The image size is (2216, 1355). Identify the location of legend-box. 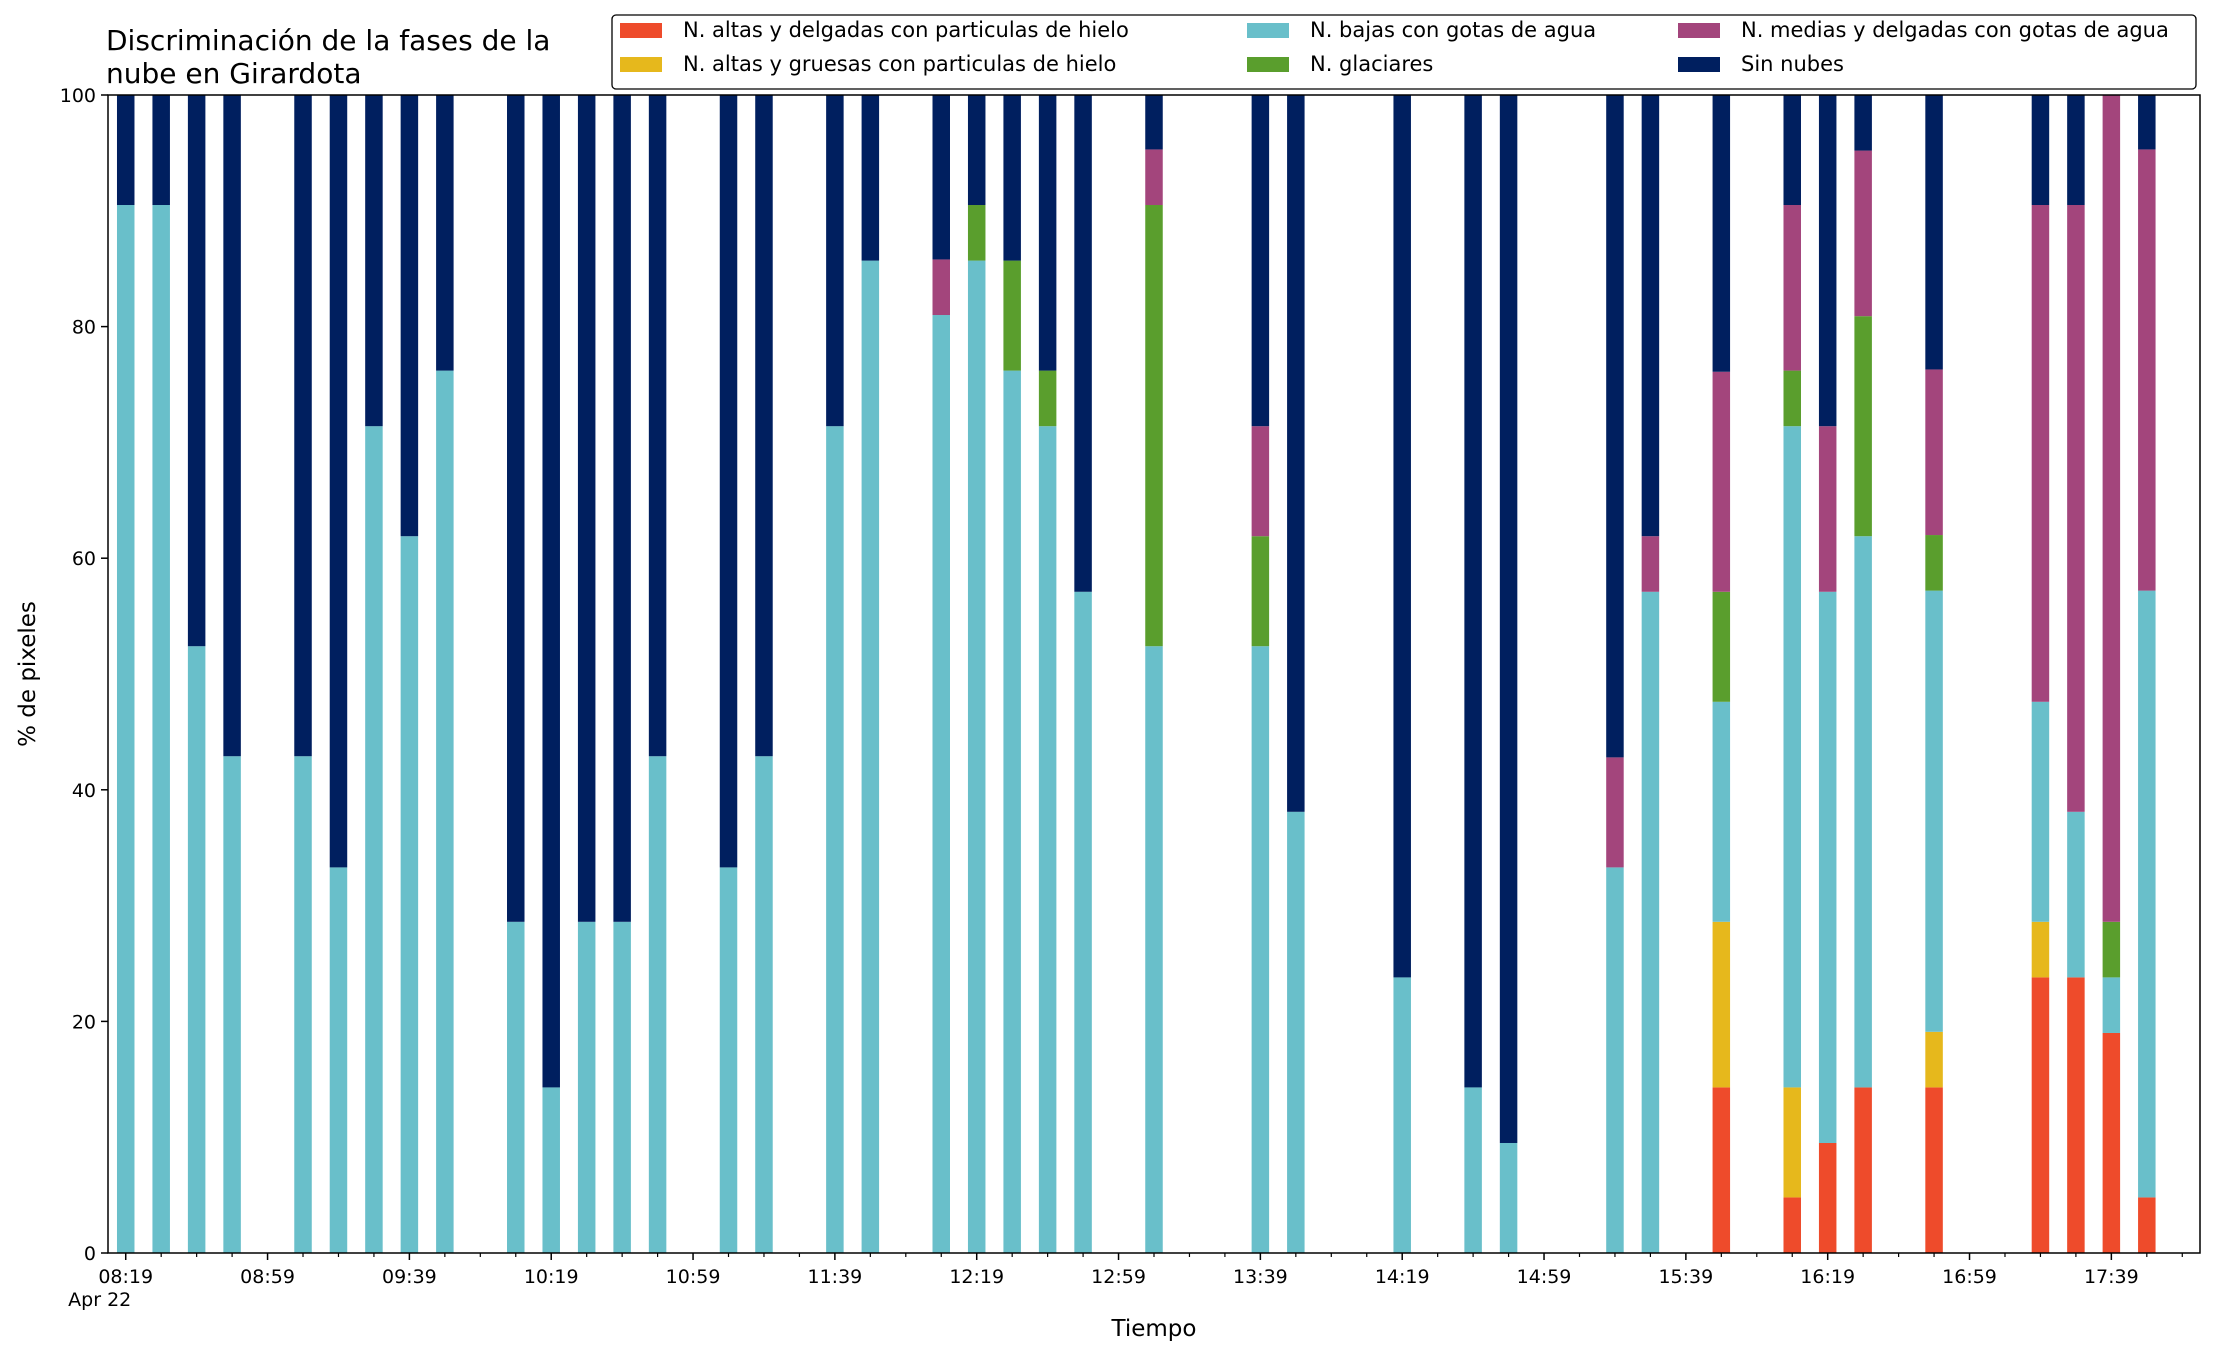
(1404, 52).